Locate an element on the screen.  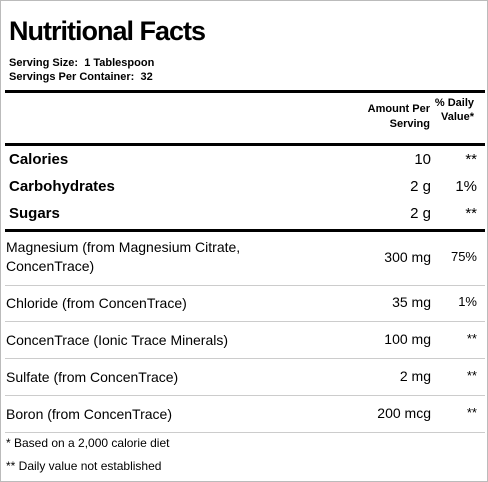
servings-value: 32 is located at coordinates (146, 77).